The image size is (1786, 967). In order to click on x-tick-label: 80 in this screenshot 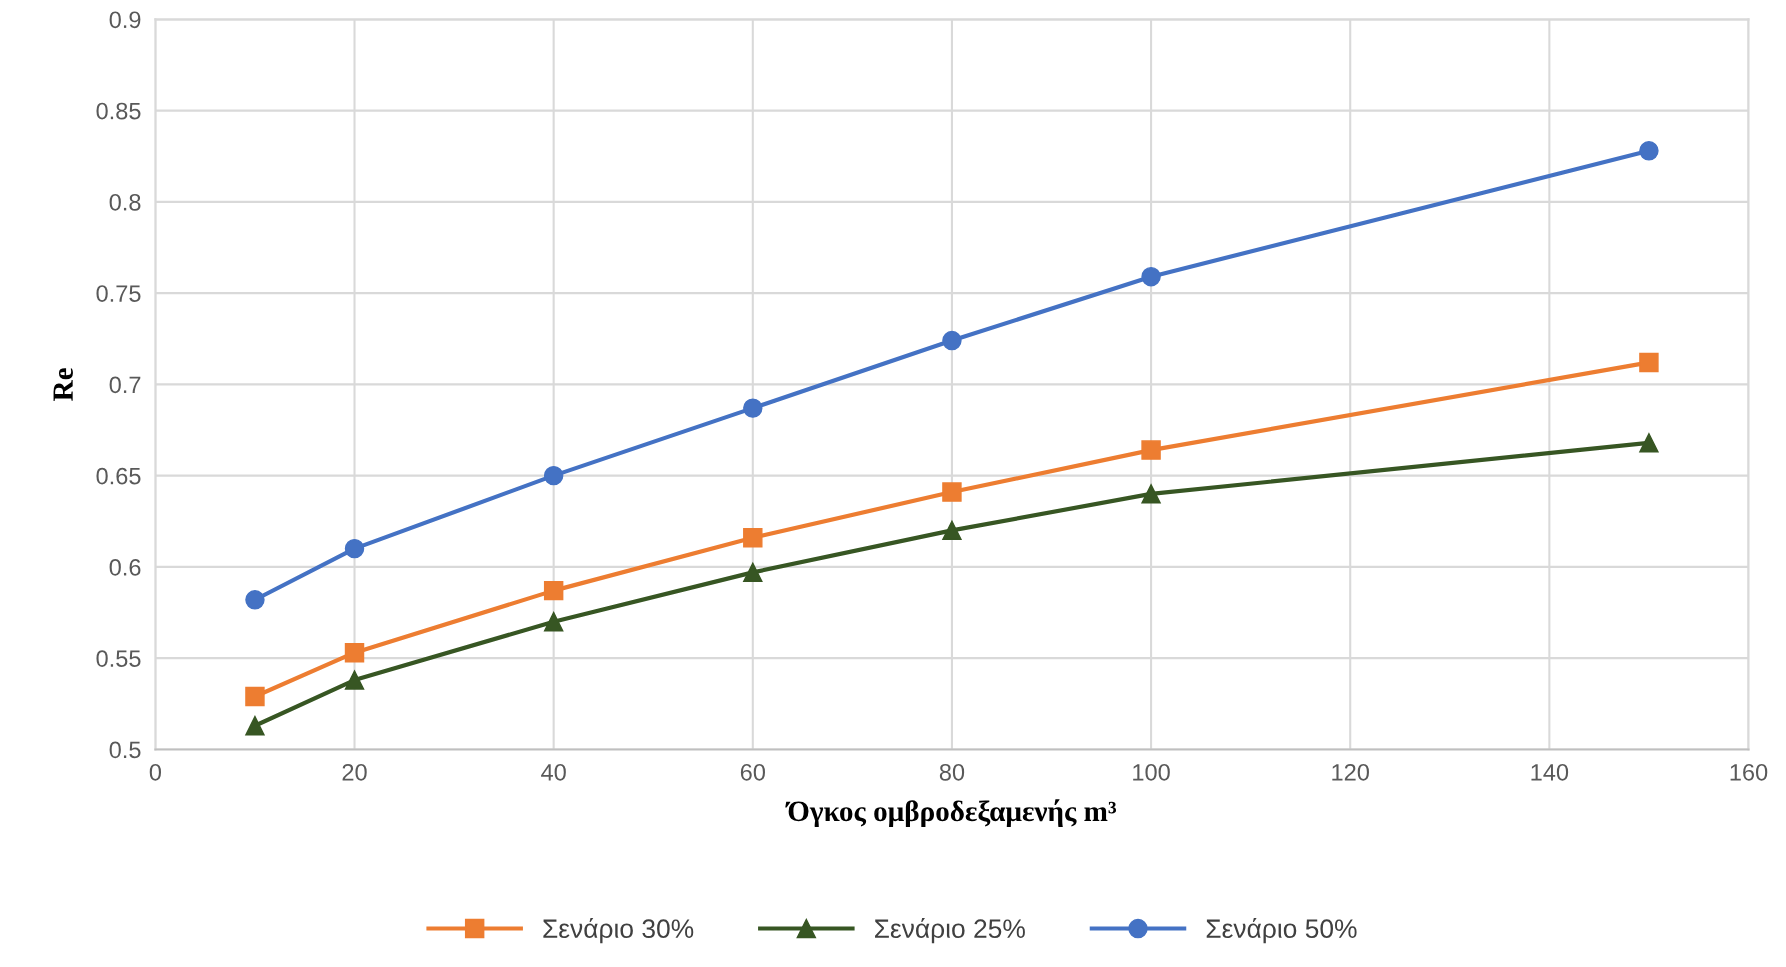, I will do `click(952, 772)`.